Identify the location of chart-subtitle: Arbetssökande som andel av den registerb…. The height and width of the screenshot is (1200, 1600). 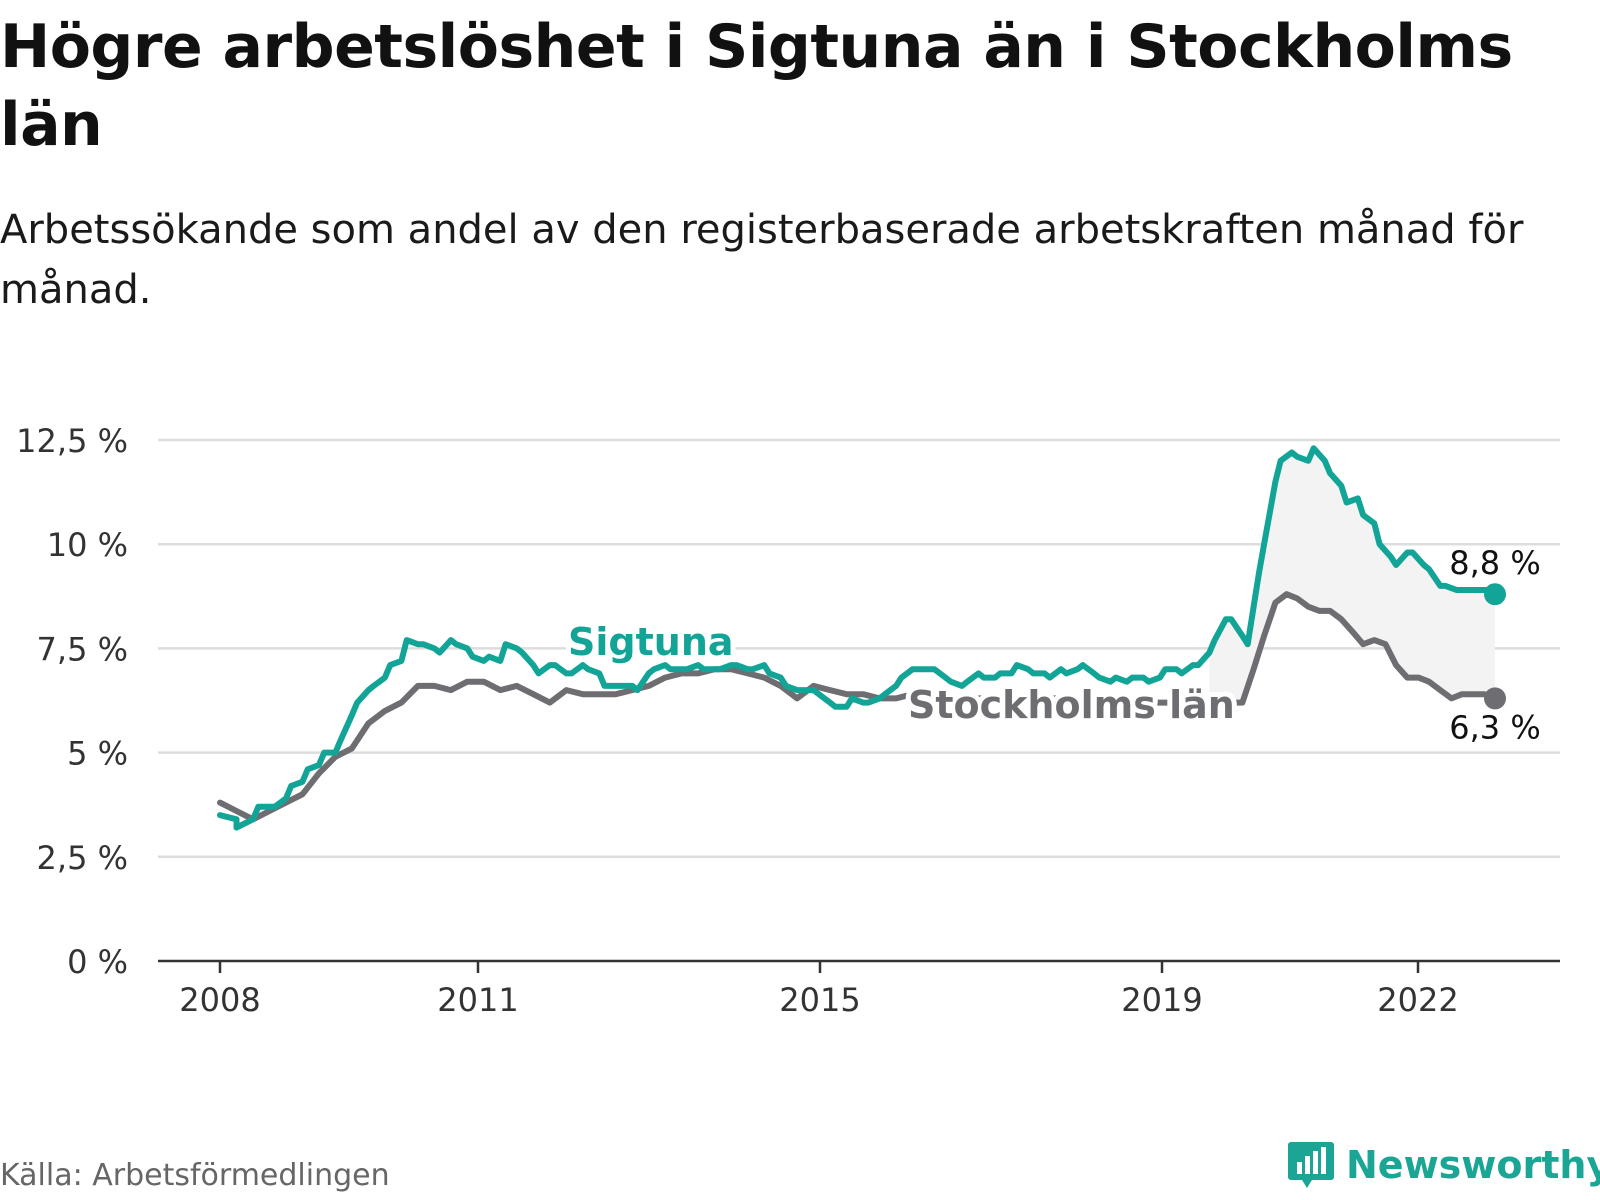
(762, 260).